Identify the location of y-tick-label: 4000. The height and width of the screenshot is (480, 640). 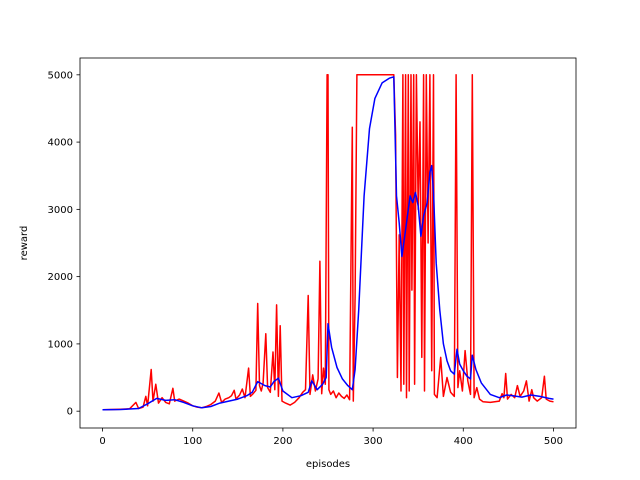
(60, 143).